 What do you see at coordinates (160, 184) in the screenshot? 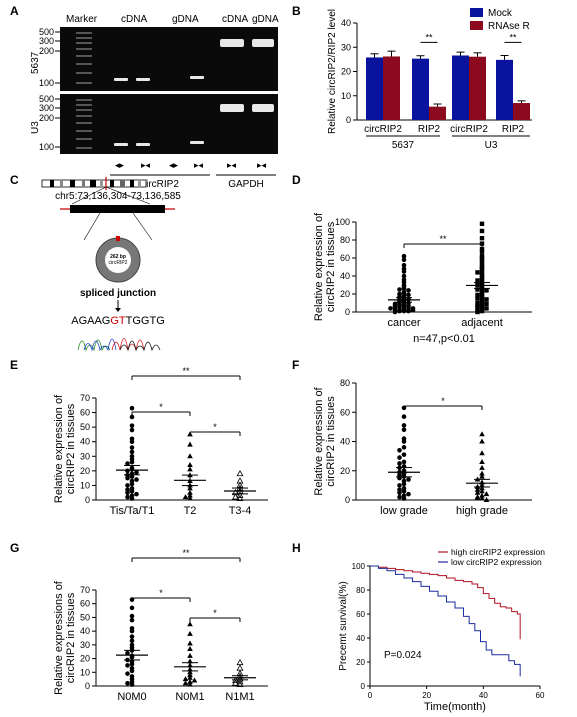
I see `bracket-label-circrip2: circRIP2` at bounding box center [160, 184].